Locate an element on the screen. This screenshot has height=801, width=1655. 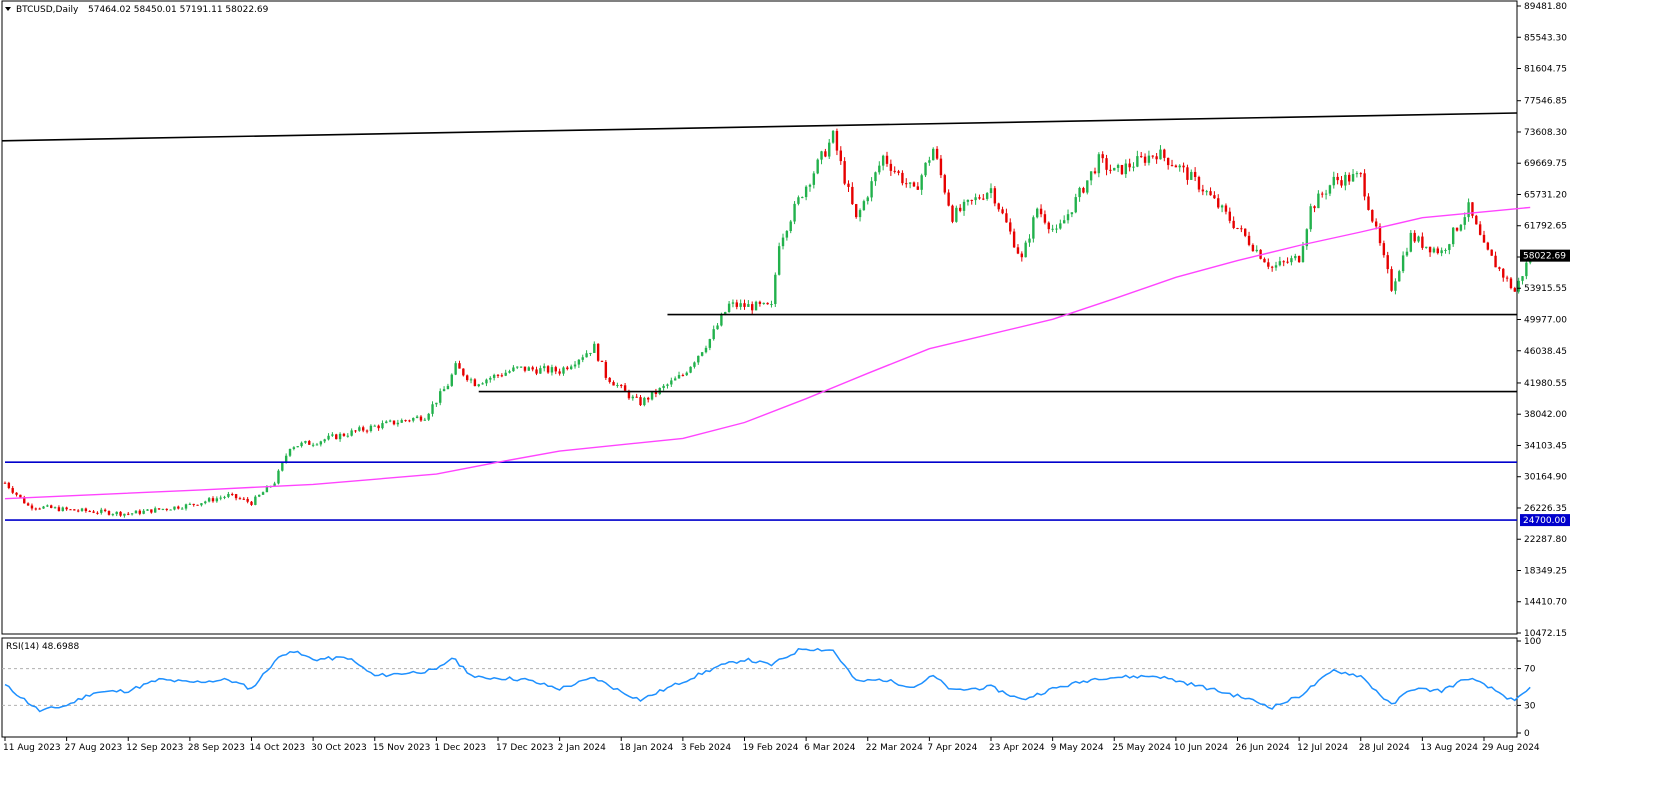
chart-ohlc: 57464.02 58450.01 57191.11 58022.69 is located at coordinates (178, 10).